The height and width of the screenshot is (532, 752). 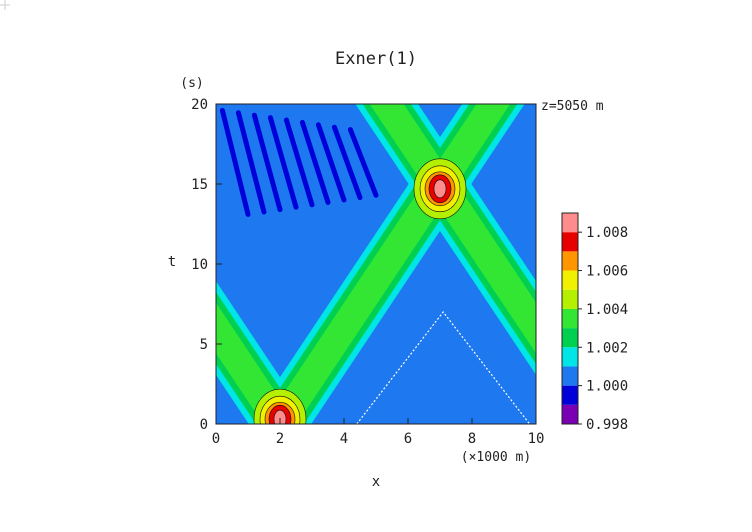 I want to click on colorbar-label: 1.008, so click(x=607, y=233).